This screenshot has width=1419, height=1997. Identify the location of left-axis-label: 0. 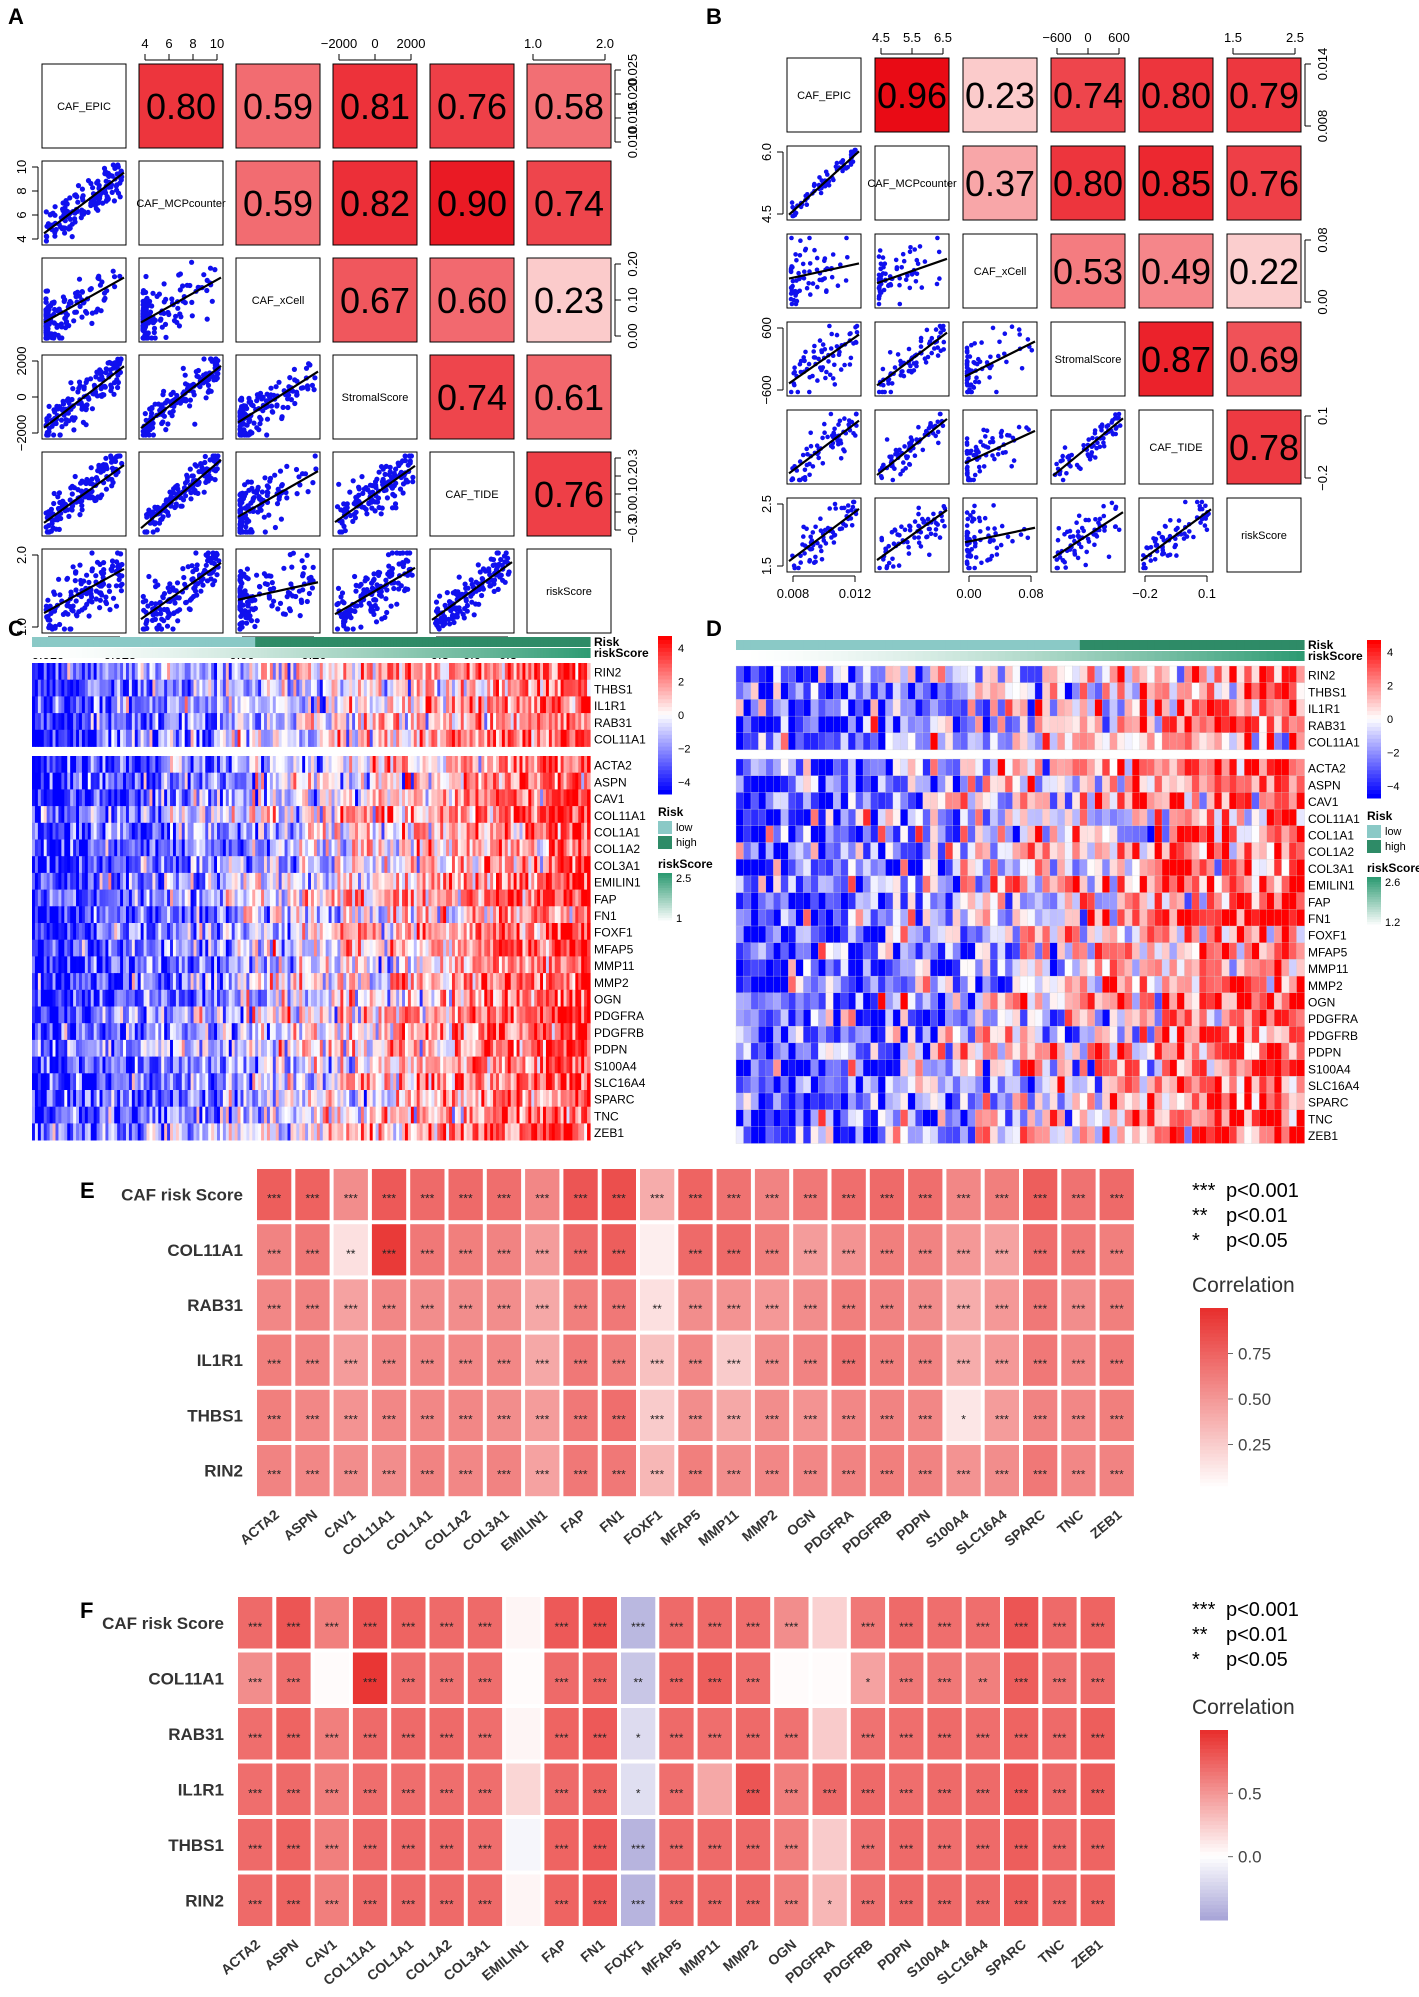
(21, 396).